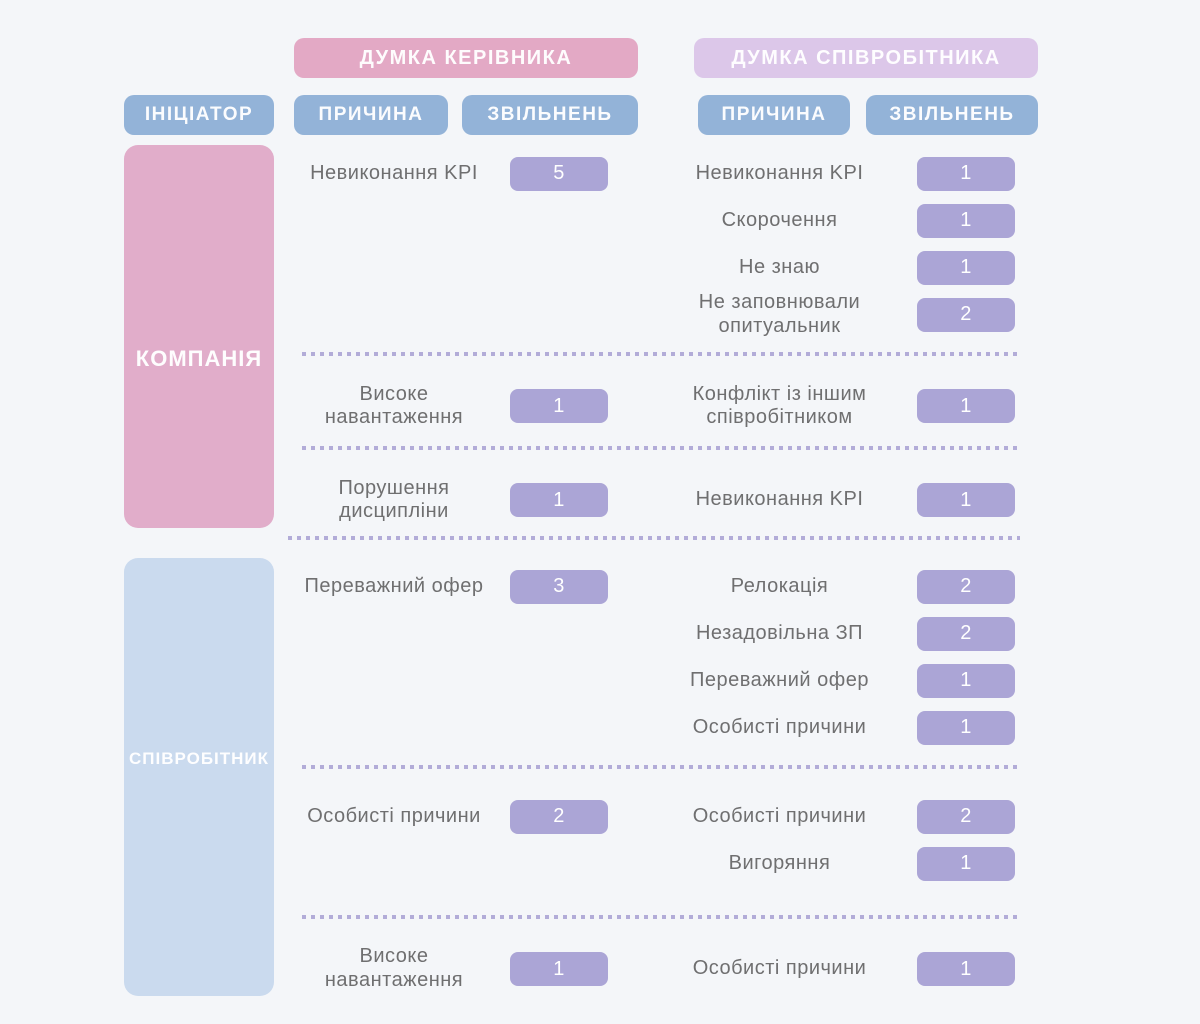 The height and width of the screenshot is (1024, 1200). What do you see at coordinates (199, 759) in the screenshot?
I see `initiator-employee-label: СПІВРОБІТНИК` at bounding box center [199, 759].